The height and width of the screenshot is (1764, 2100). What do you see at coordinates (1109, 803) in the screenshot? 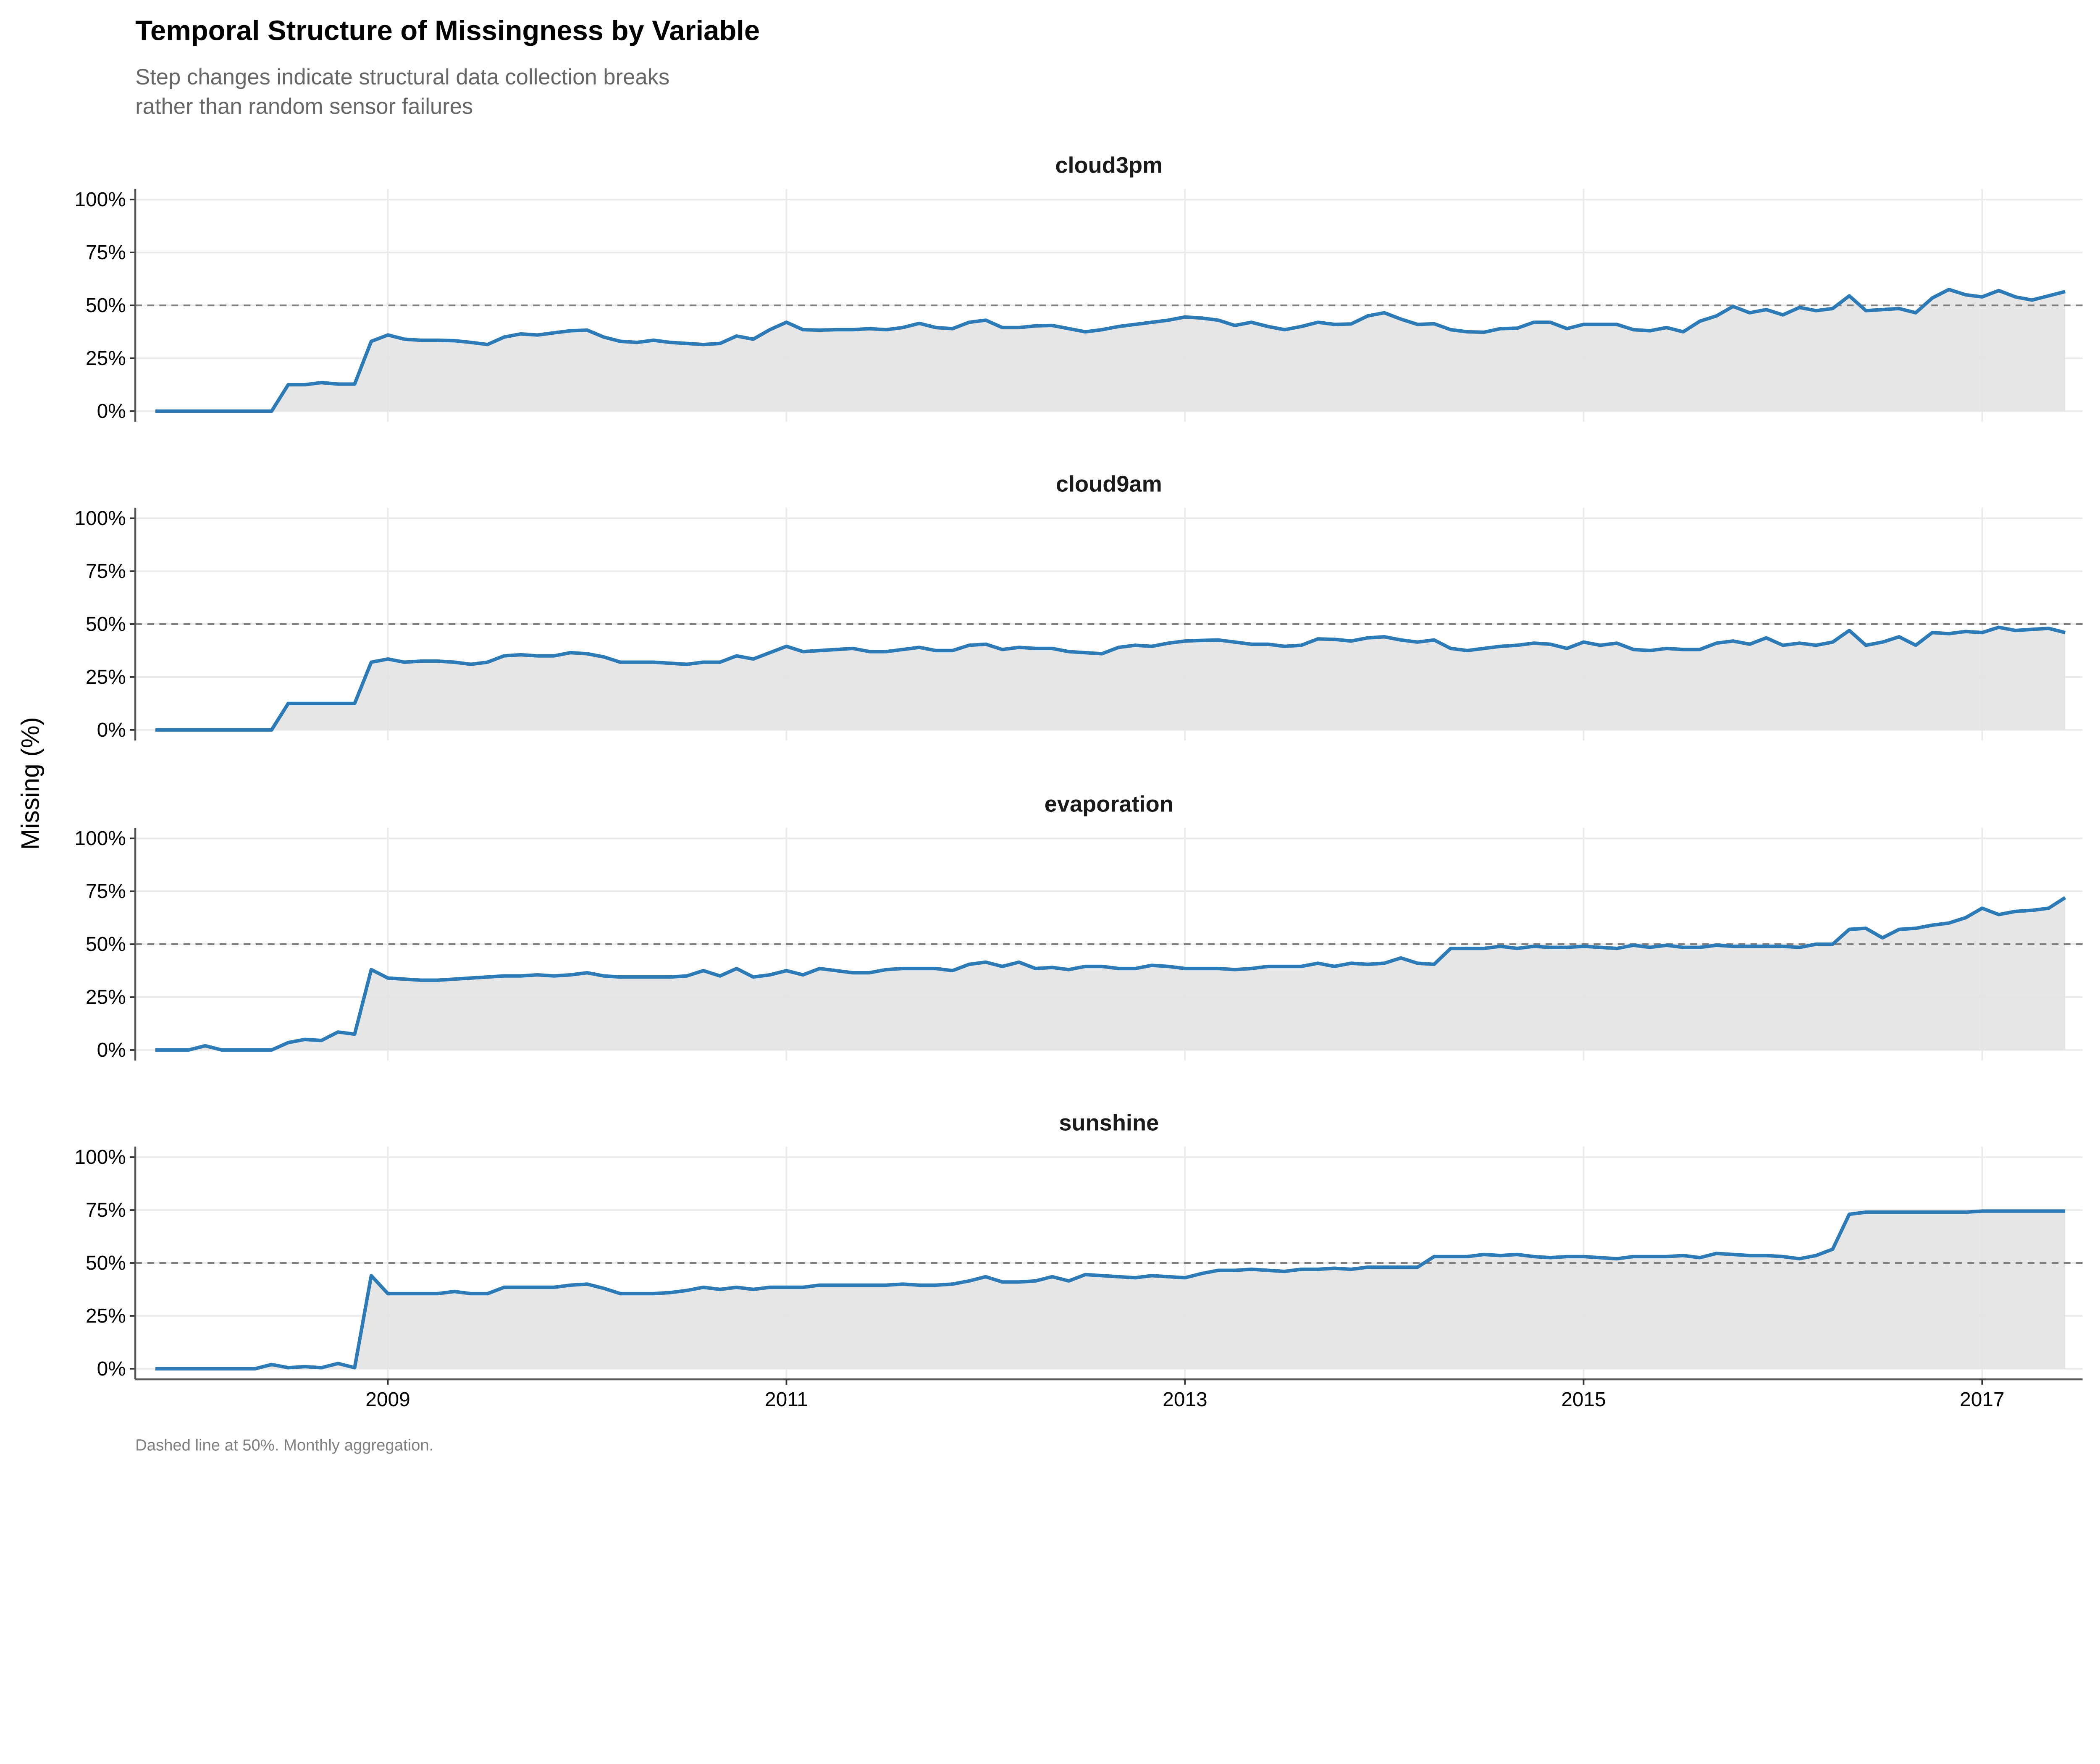
I see `facet-title: evaporation` at bounding box center [1109, 803].